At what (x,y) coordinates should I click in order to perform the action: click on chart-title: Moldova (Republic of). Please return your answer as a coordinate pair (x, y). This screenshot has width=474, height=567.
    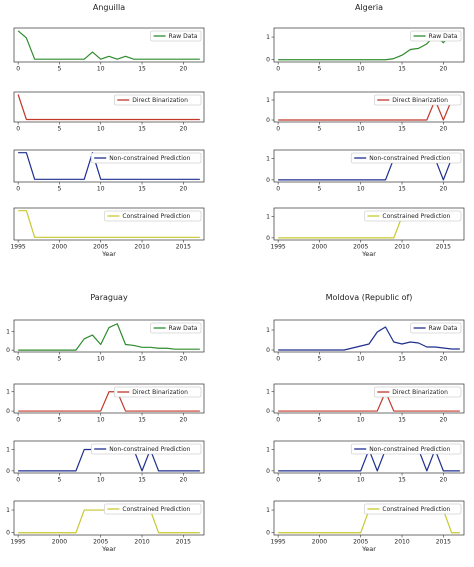
    Looking at the image, I should click on (369, 297).